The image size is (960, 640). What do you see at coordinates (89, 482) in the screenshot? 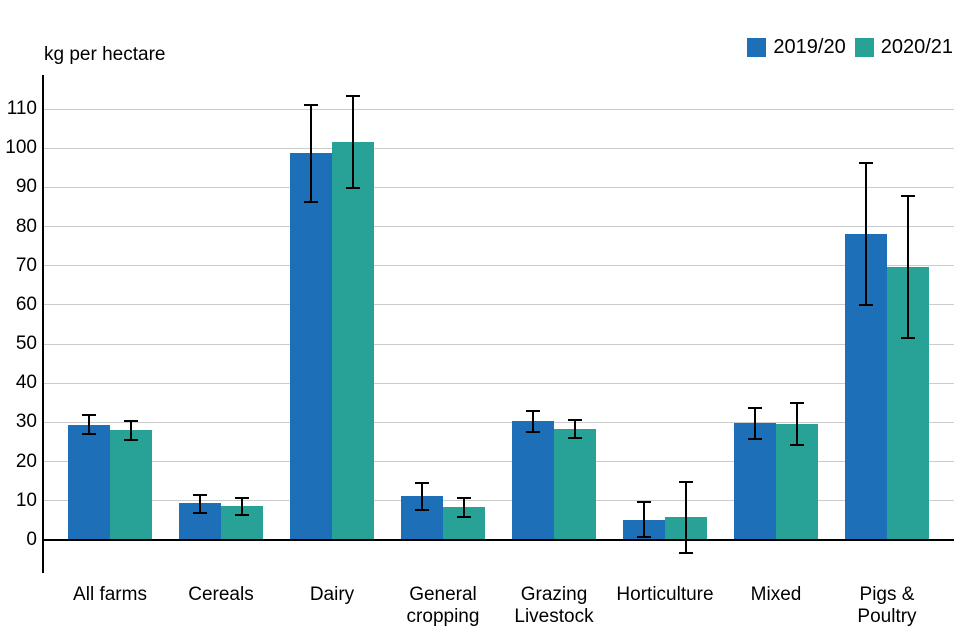
I see `bar-2019-20-all-farms` at bounding box center [89, 482].